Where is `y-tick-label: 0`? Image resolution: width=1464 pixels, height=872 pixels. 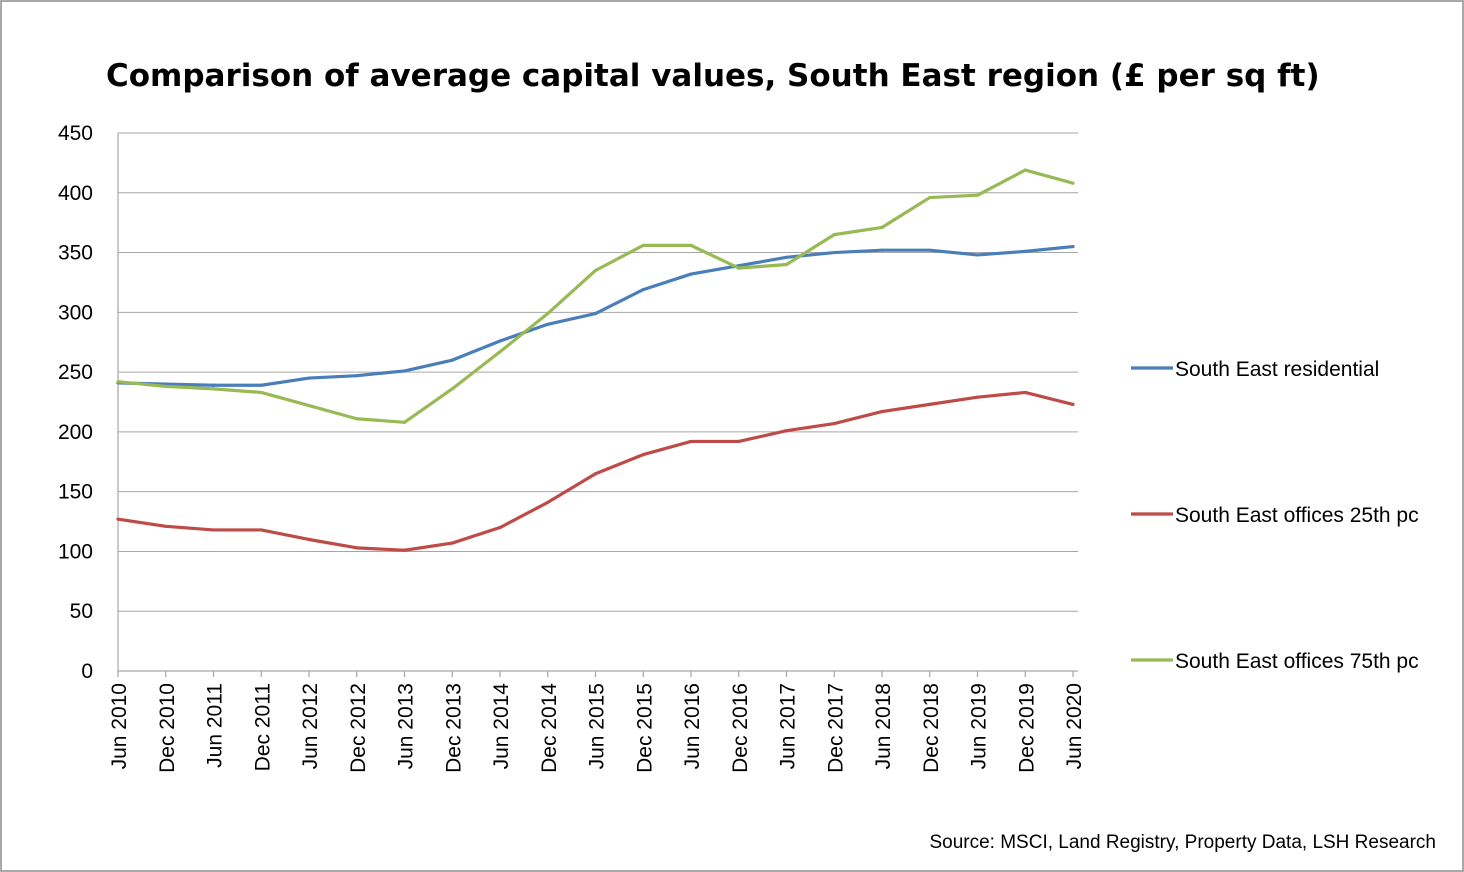
y-tick-label: 0 is located at coordinates (87, 671).